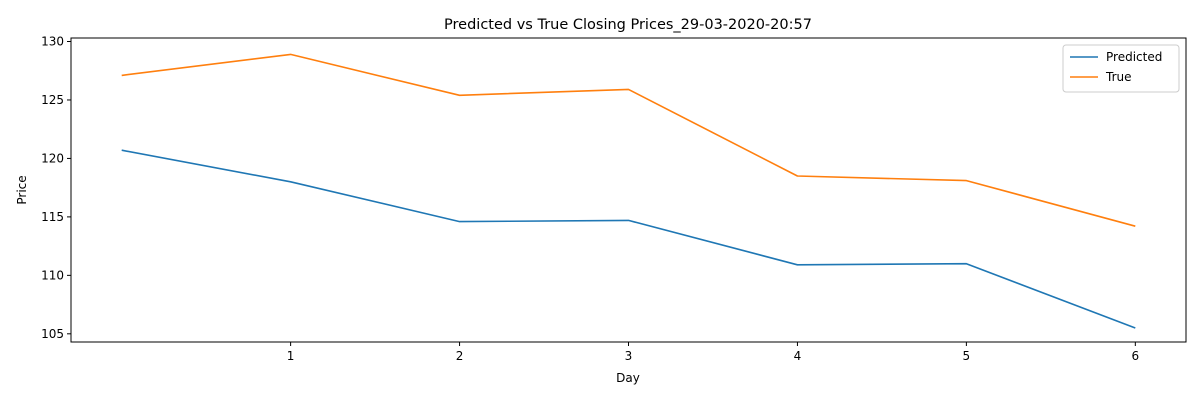  What do you see at coordinates (967, 356) in the screenshot?
I see `x-tick-label: 5` at bounding box center [967, 356].